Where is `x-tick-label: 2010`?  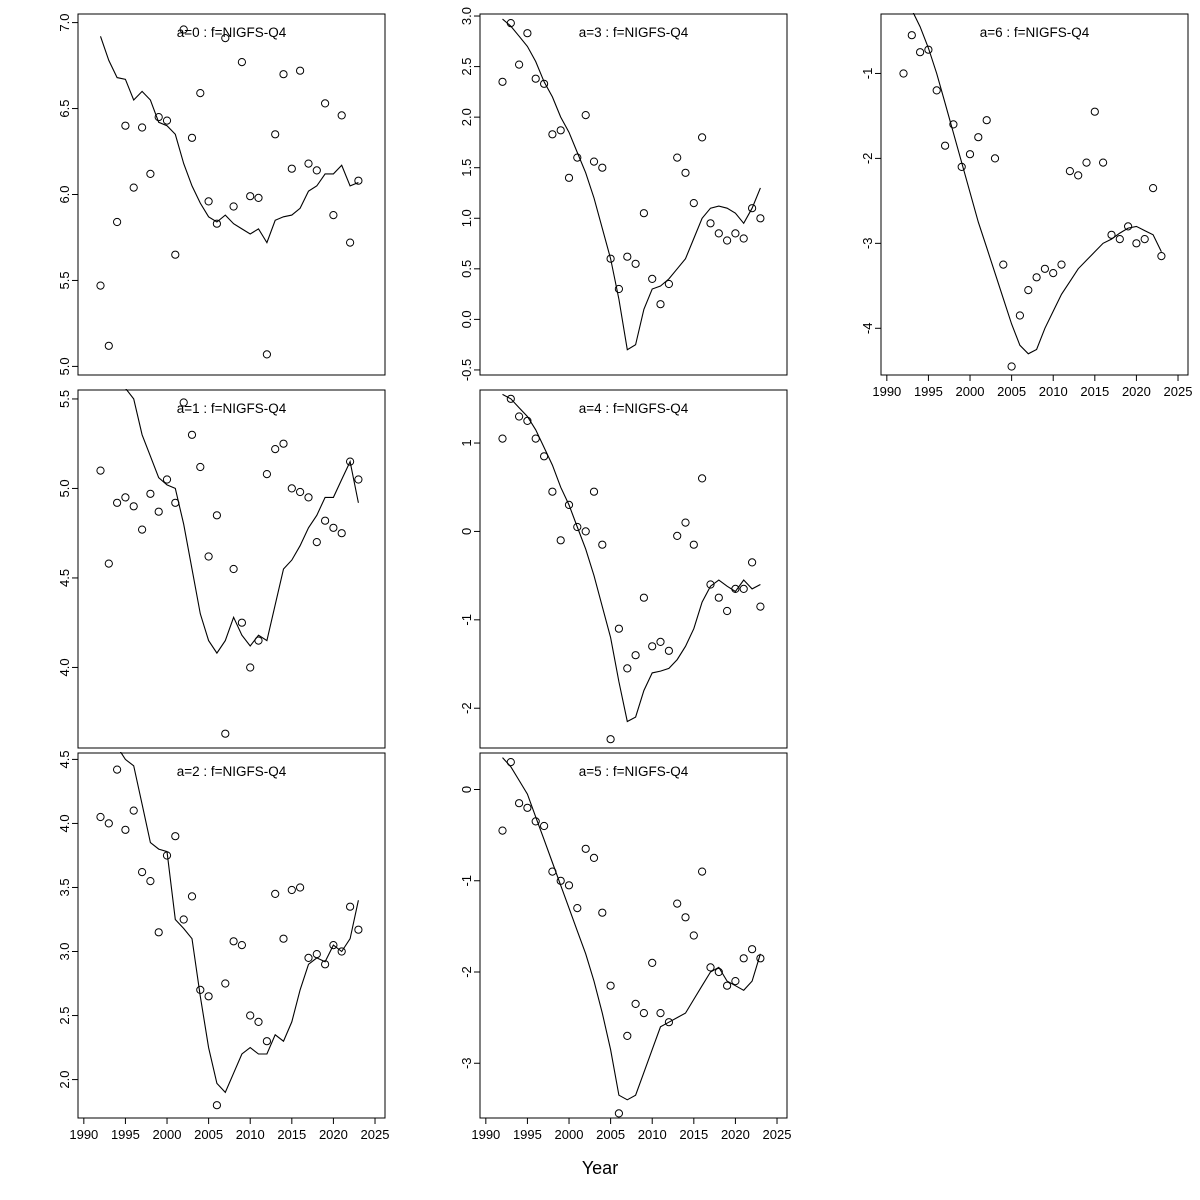 x-tick-label: 2010 is located at coordinates (1053, 391).